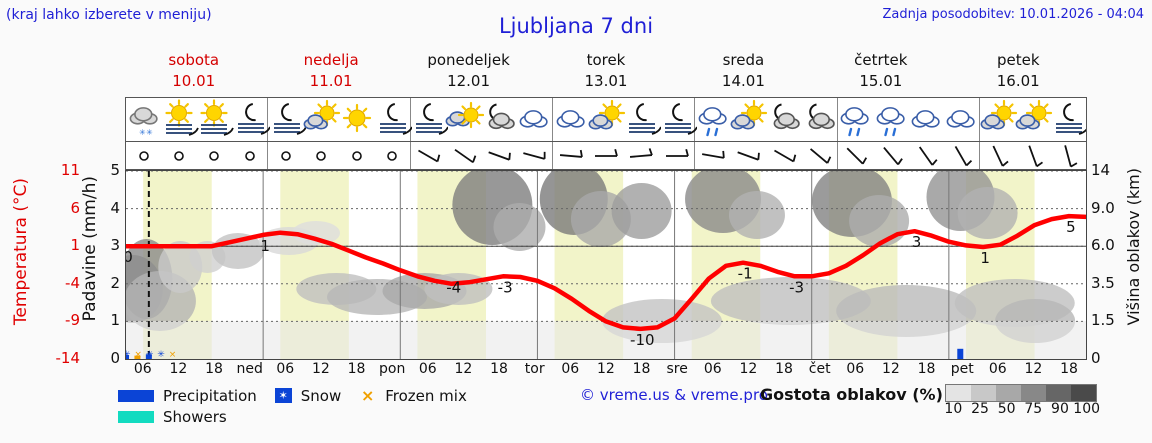 The height and width of the screenshot is (443, 1152). Describe the element at coordinates (881, 60) in the screenshot. I see `day-name: četrtek` at that location.